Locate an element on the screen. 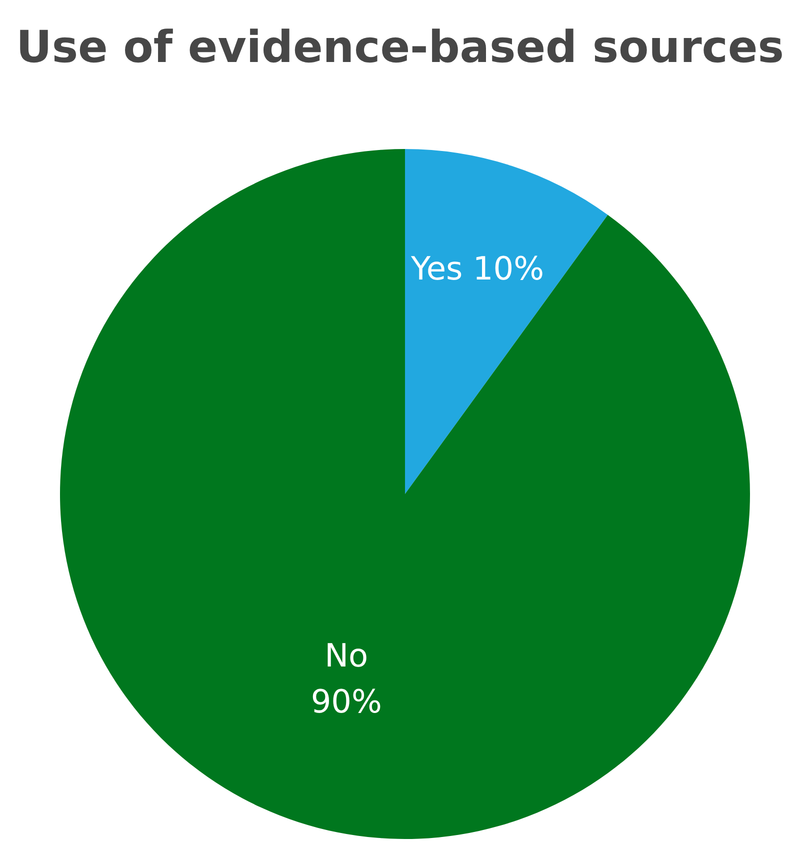 The width and height of the screenshot is (800, 862). slice-label: Yes 10% is located at coordinates (477, 269).